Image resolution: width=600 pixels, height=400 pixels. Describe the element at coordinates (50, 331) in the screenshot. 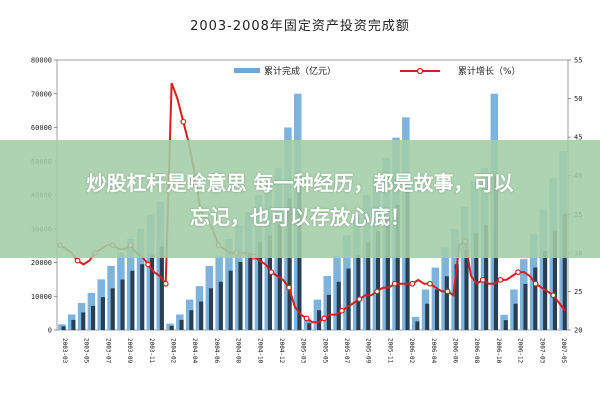

I see `left-tick-label: 0` at that location.